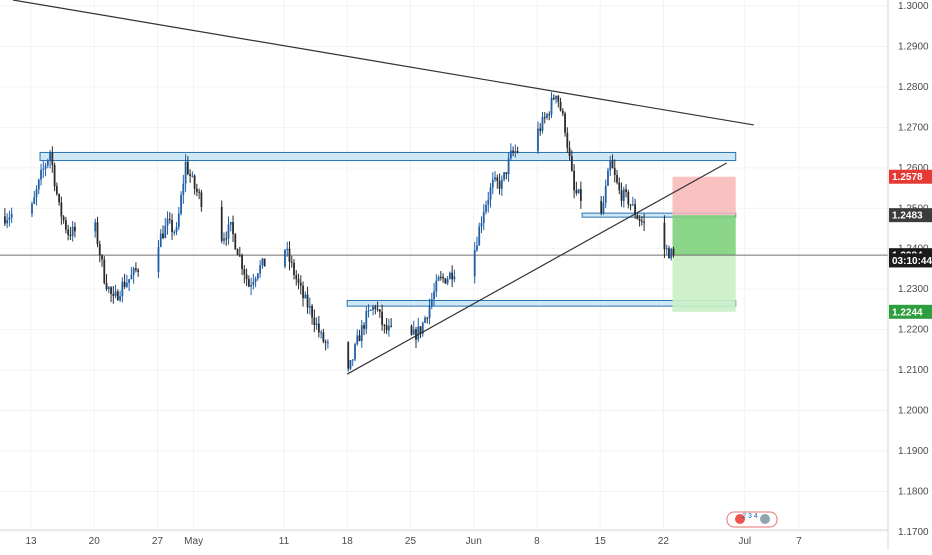 The image size is (932, 555). What do you see at coordinates (704, 196) in the screenshot?
I see `stop-loss-zone` at bounding box center [704, 196].